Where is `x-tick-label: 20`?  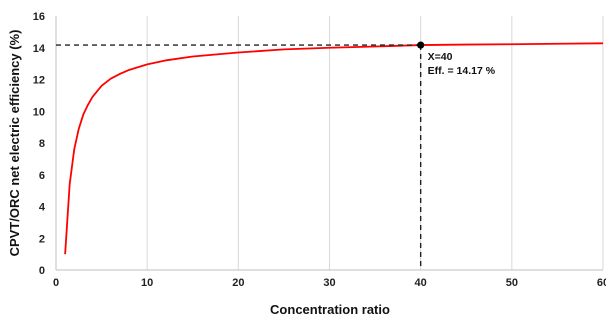
x-tick-label: 20 is located at coordinates (238, 283).